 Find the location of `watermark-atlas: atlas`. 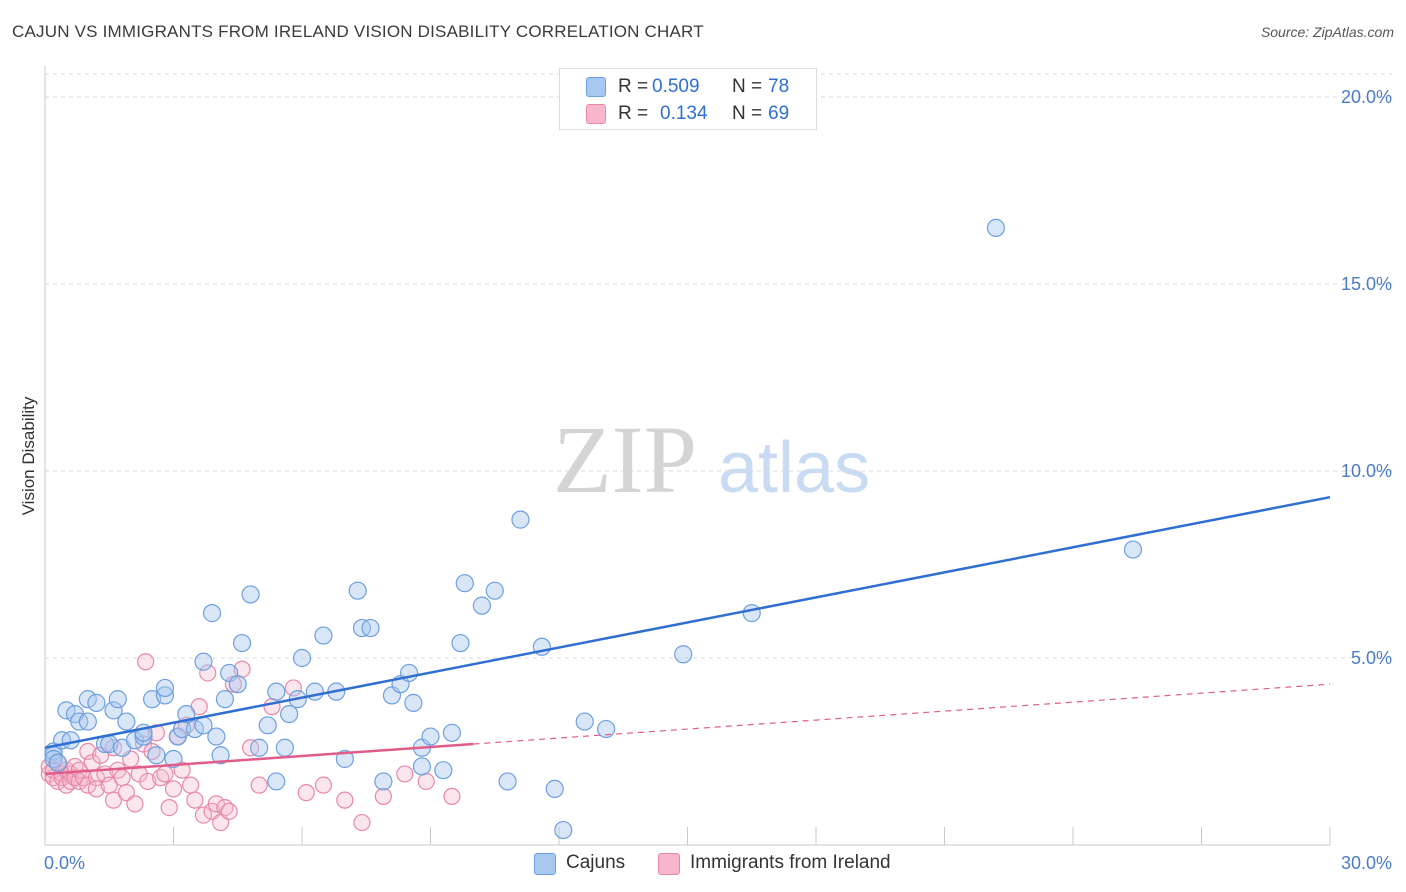

watermark-atlas: atlas is located at coordinates (794, 468).